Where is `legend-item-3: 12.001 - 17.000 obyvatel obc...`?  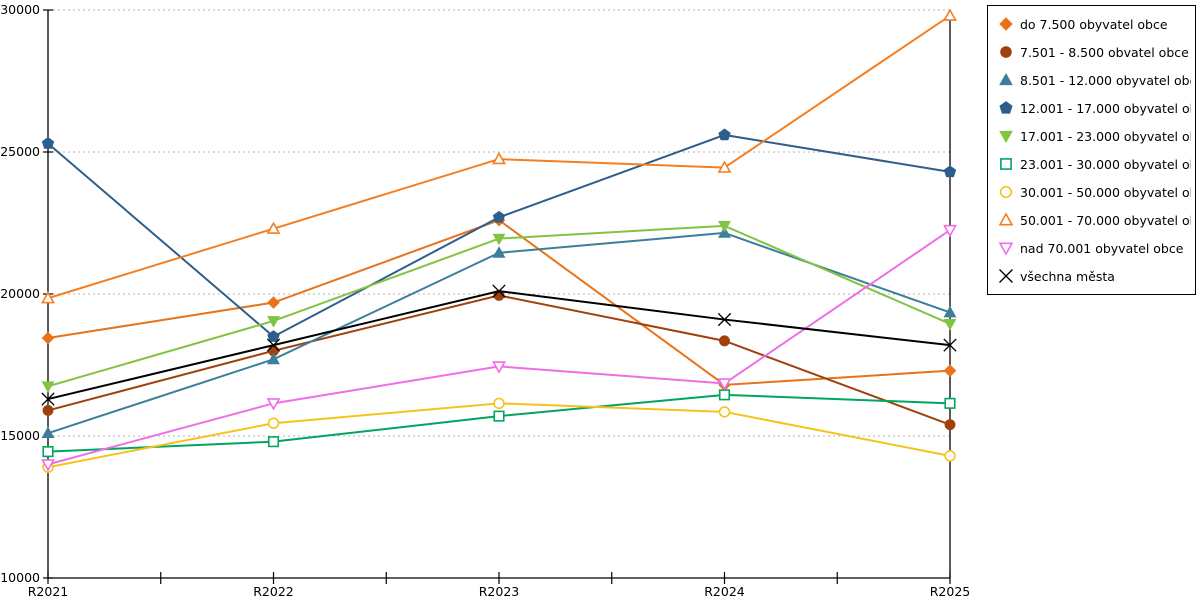
legend-item-3: 12.001 - 17.000 obyvatel obc... is located at coordinates (1094, 108).